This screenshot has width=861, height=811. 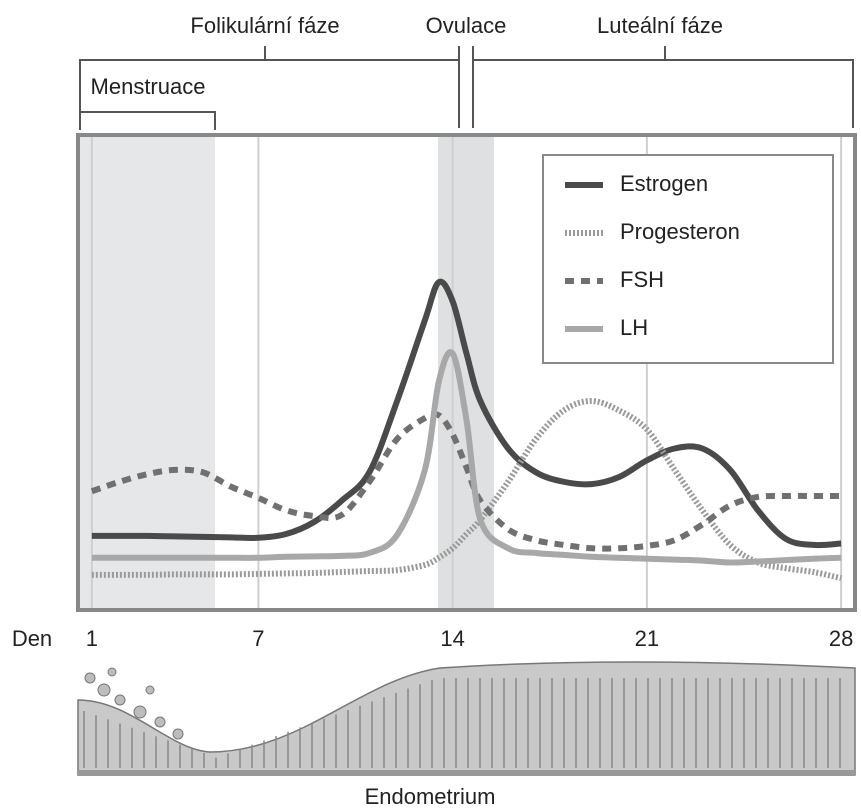 I want to click on phase-label: Folikulární fáze, so click(x=264, y=25).